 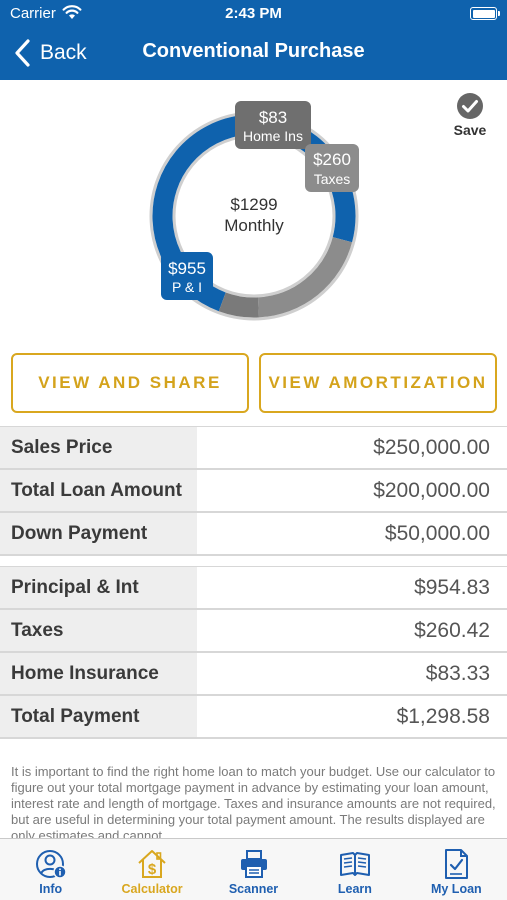 I want to click on row-value-down-payment: $50,000.00, so click(x=437, y=533).